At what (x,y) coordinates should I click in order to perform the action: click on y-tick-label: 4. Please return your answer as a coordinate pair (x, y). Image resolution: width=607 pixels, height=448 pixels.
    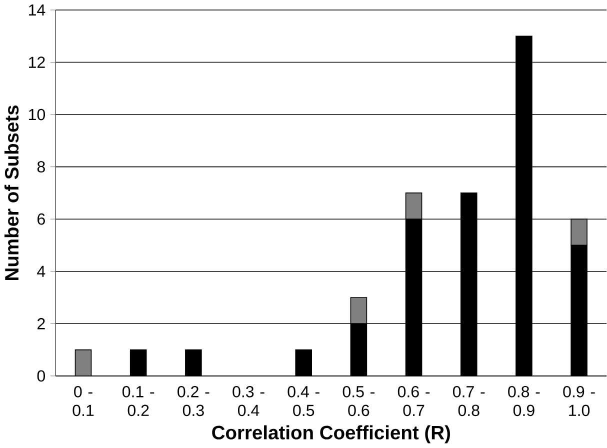
    Looking at the image, I should click on (41, 272).